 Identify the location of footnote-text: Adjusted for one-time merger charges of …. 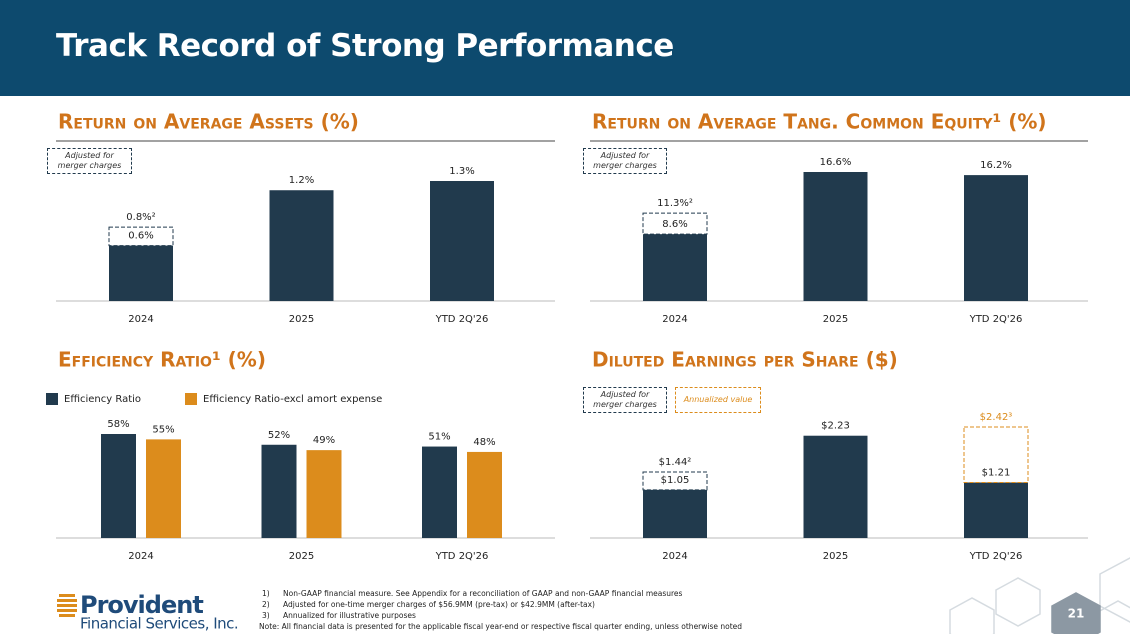
(439, 604).